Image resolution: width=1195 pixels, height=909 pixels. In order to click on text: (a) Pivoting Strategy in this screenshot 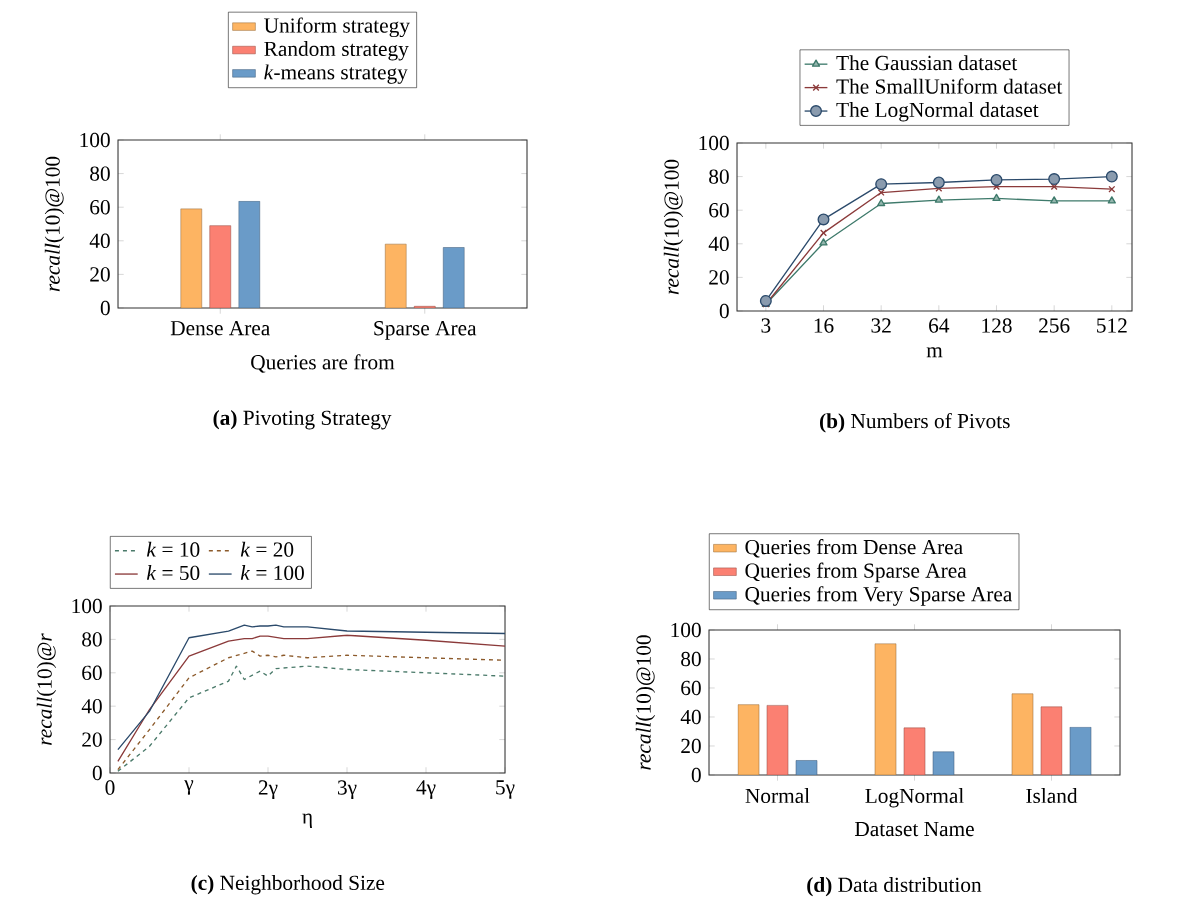, I will do `click(302, 420)`.